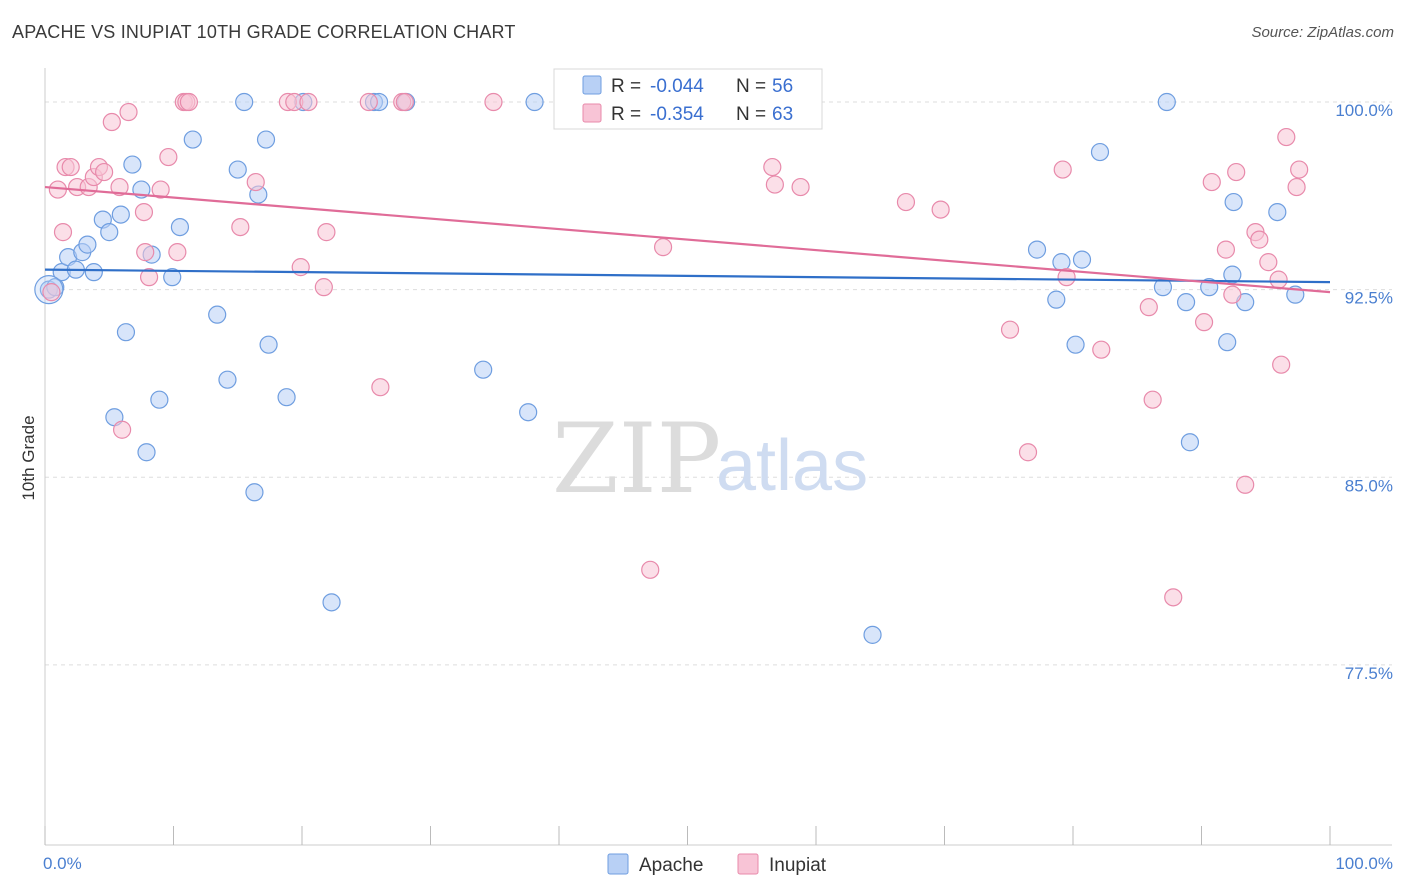 This screenshot has width=1406, height=892. I want to click on apache-n-value: 56, so click(782, 86).